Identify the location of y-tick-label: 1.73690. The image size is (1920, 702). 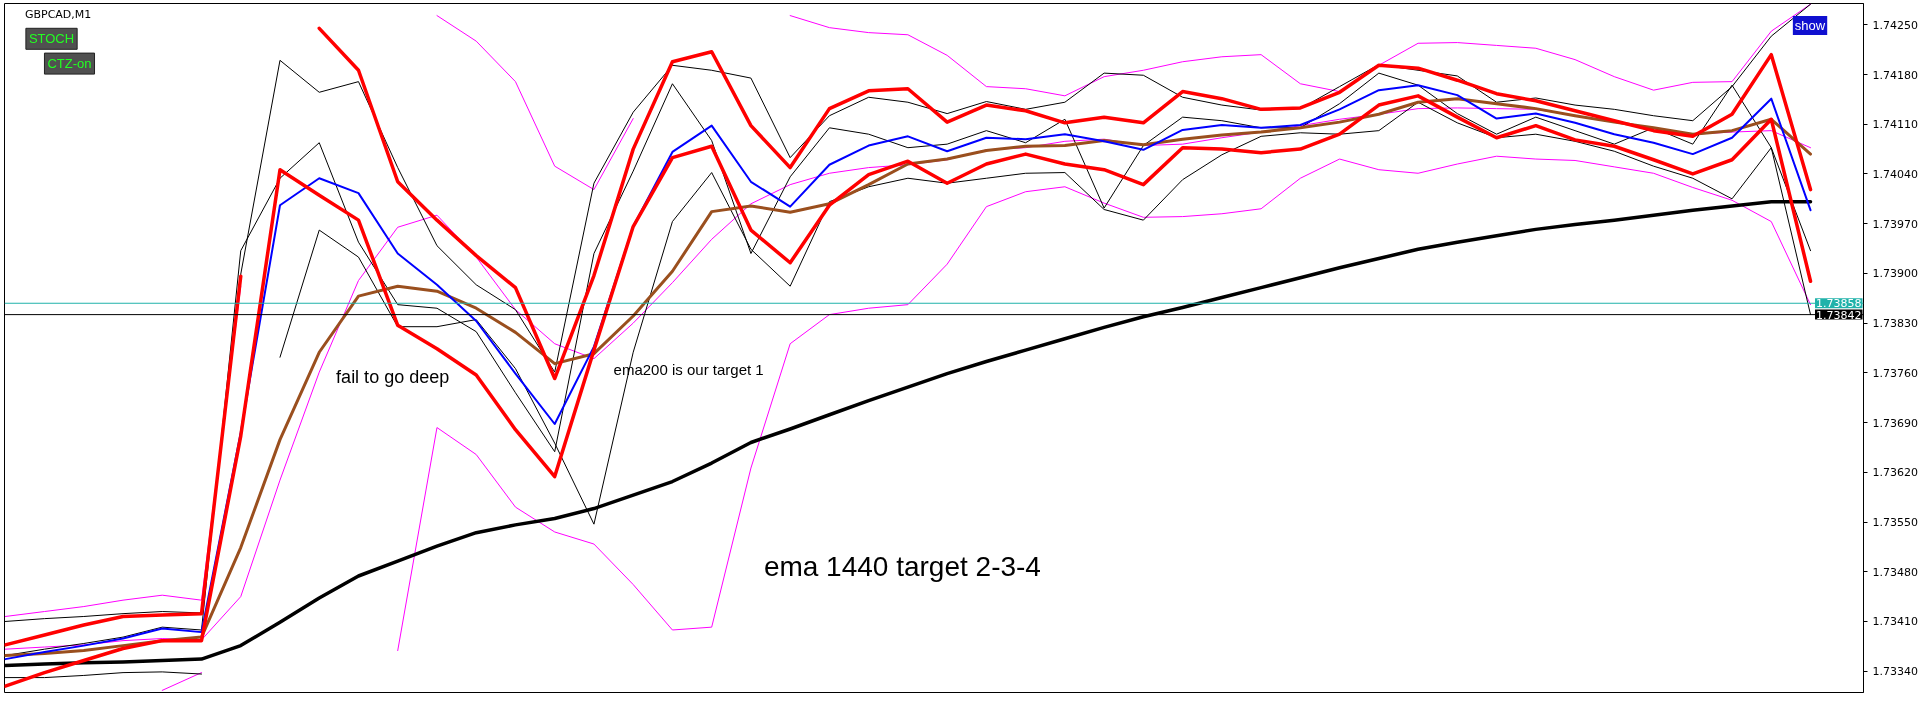
(1895, 423).